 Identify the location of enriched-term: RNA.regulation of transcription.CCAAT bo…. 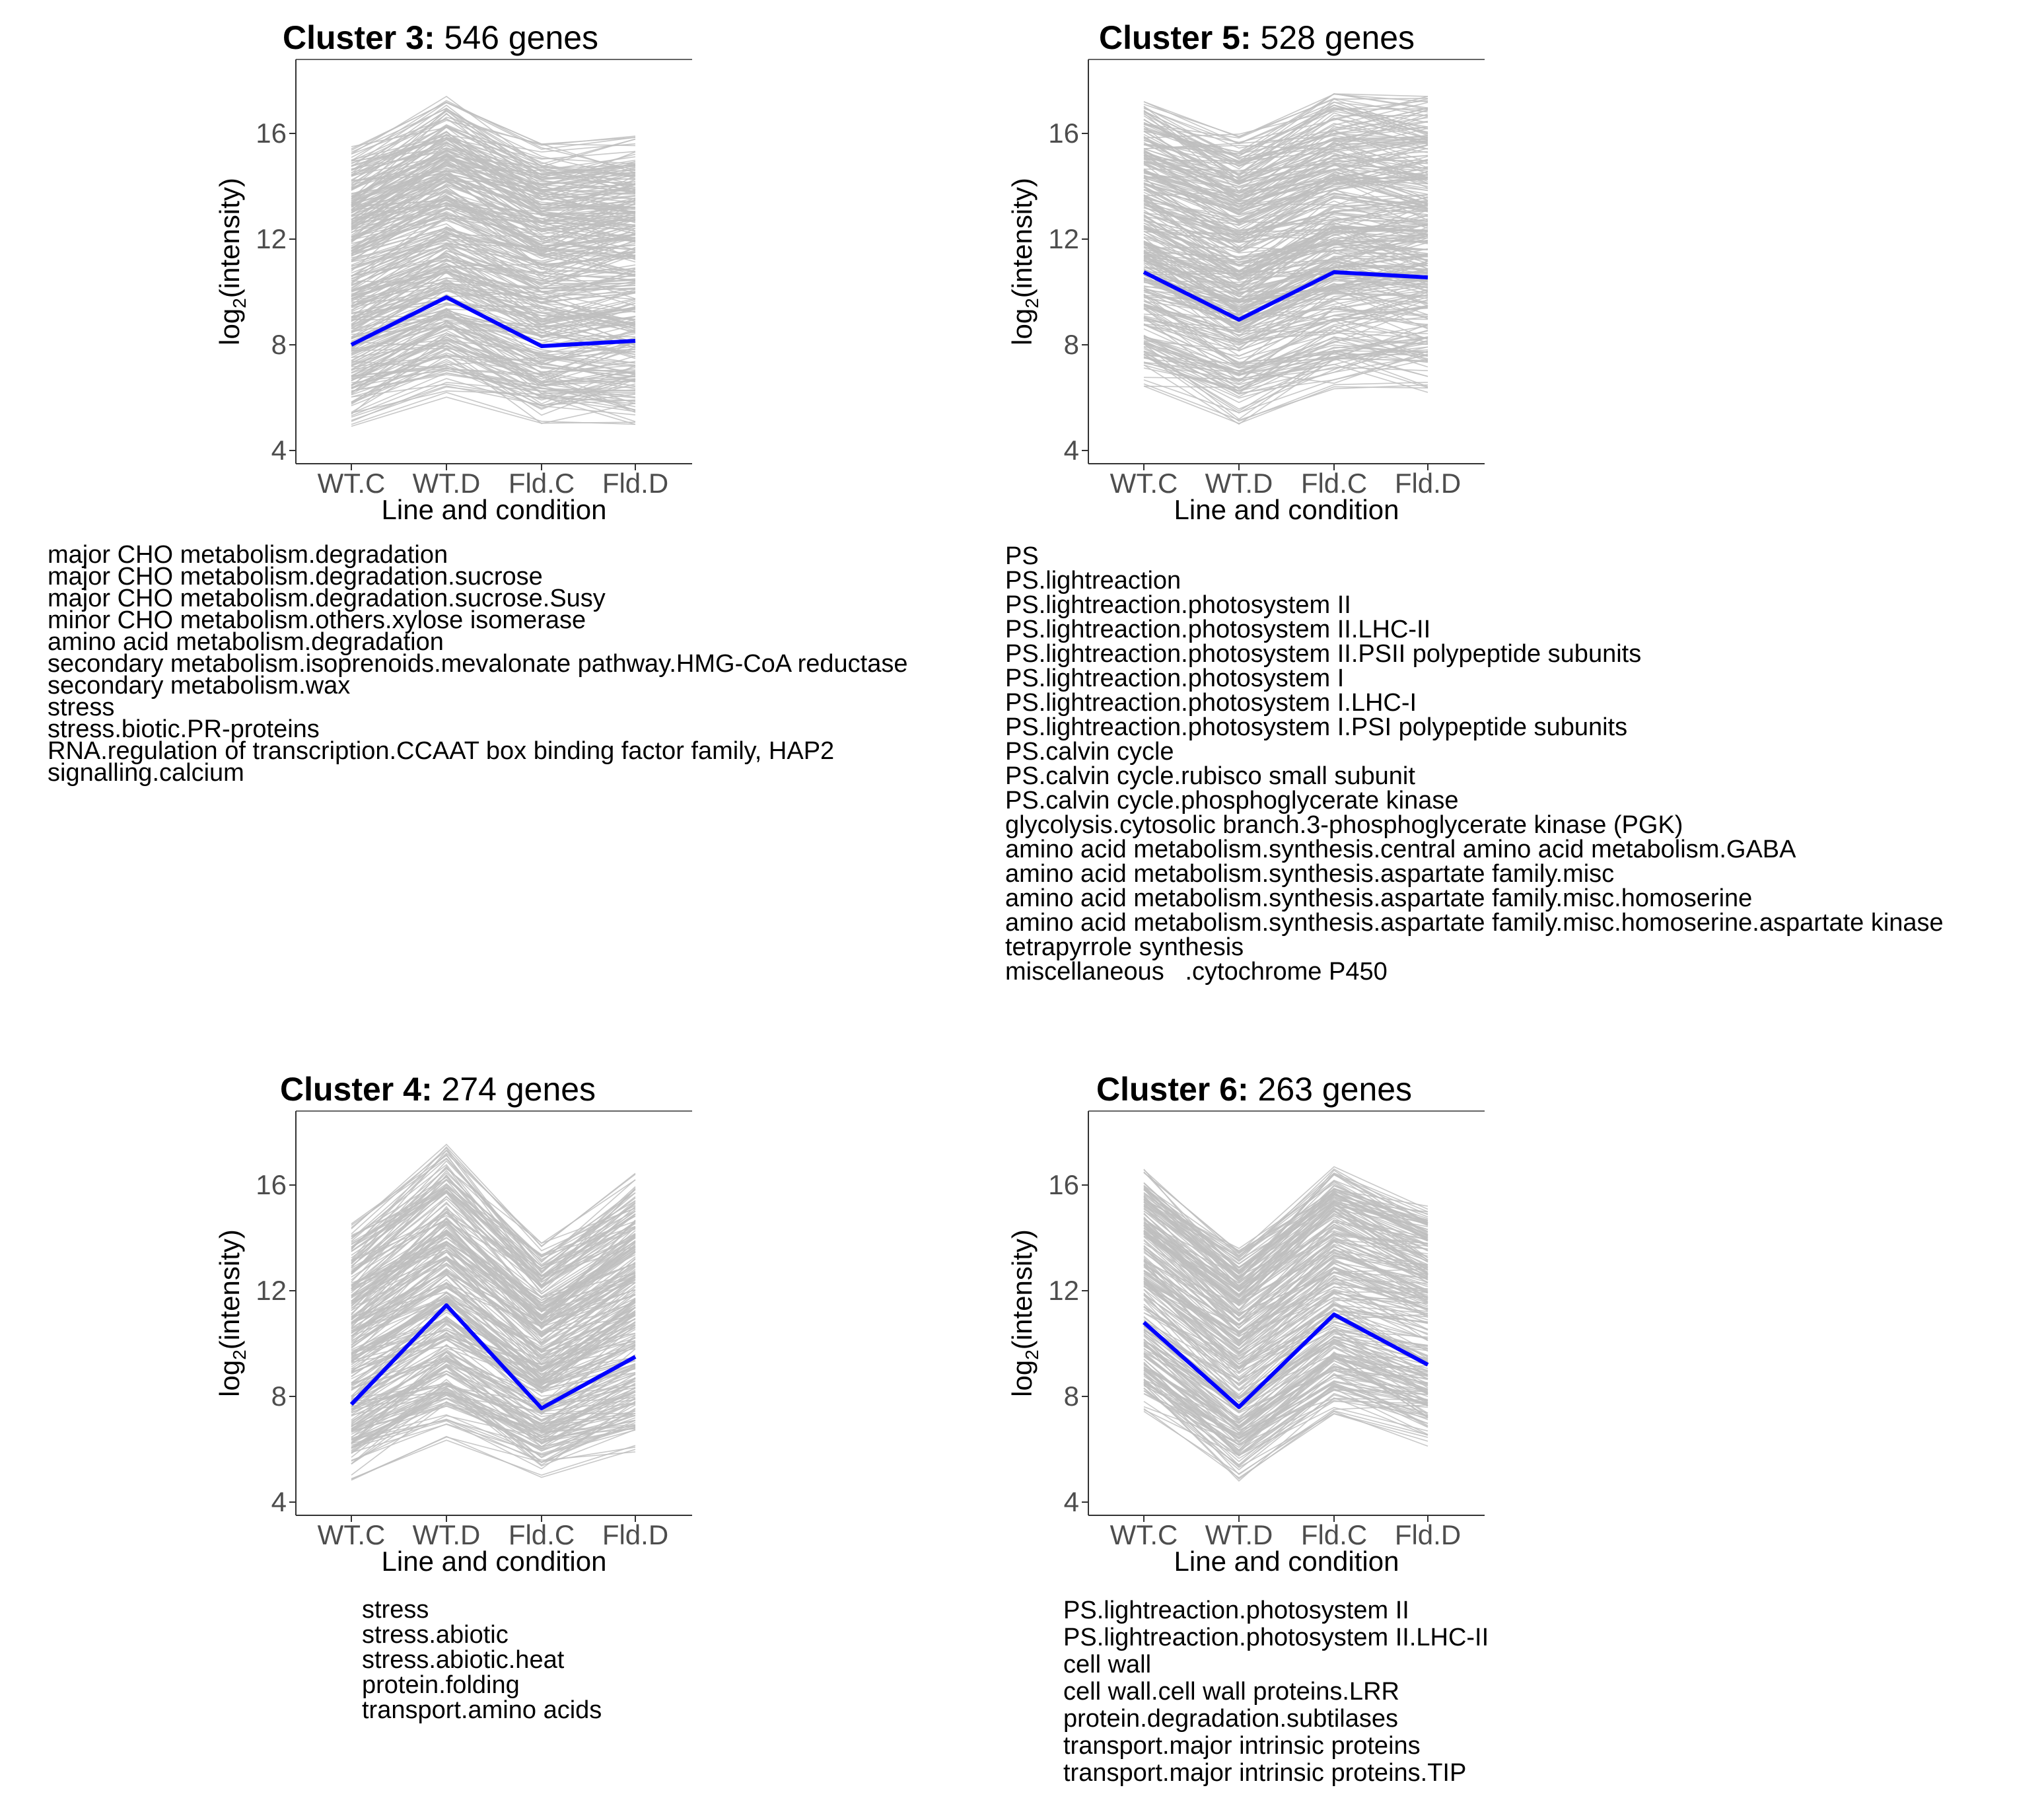
(441, 751).